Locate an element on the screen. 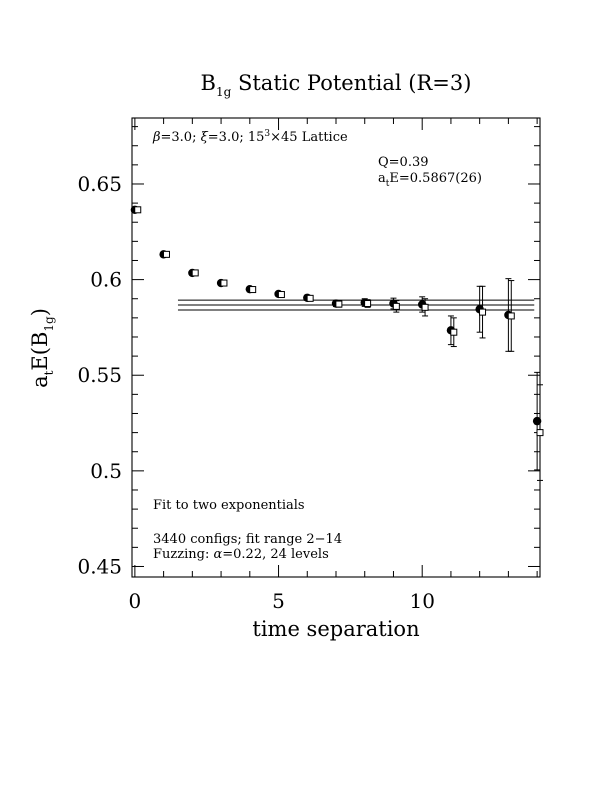 The height and width of the screenshot is (792, 612). x-tick-label: 10 is located at coordinates (421, 601).